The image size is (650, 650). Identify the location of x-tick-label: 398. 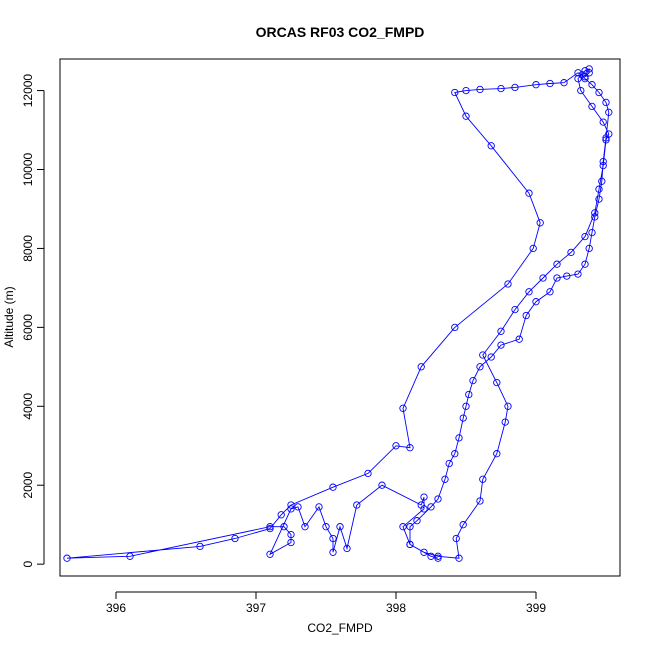
(396, 608).